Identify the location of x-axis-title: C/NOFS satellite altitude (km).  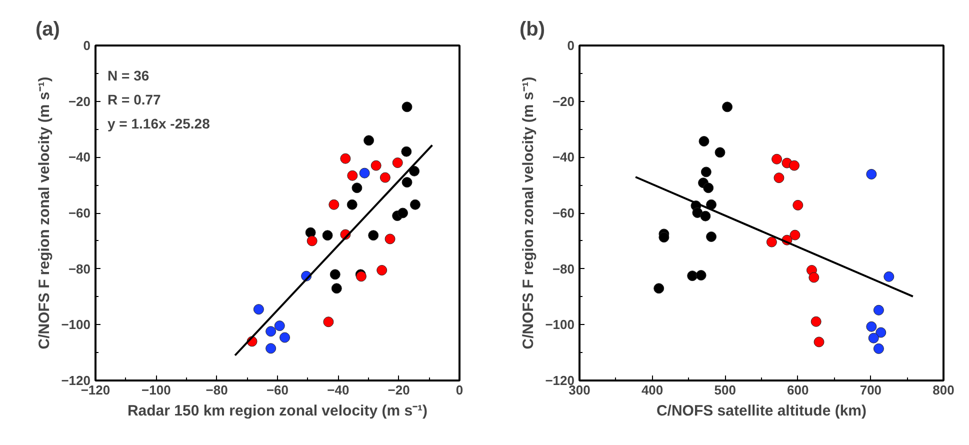
(761, 411).